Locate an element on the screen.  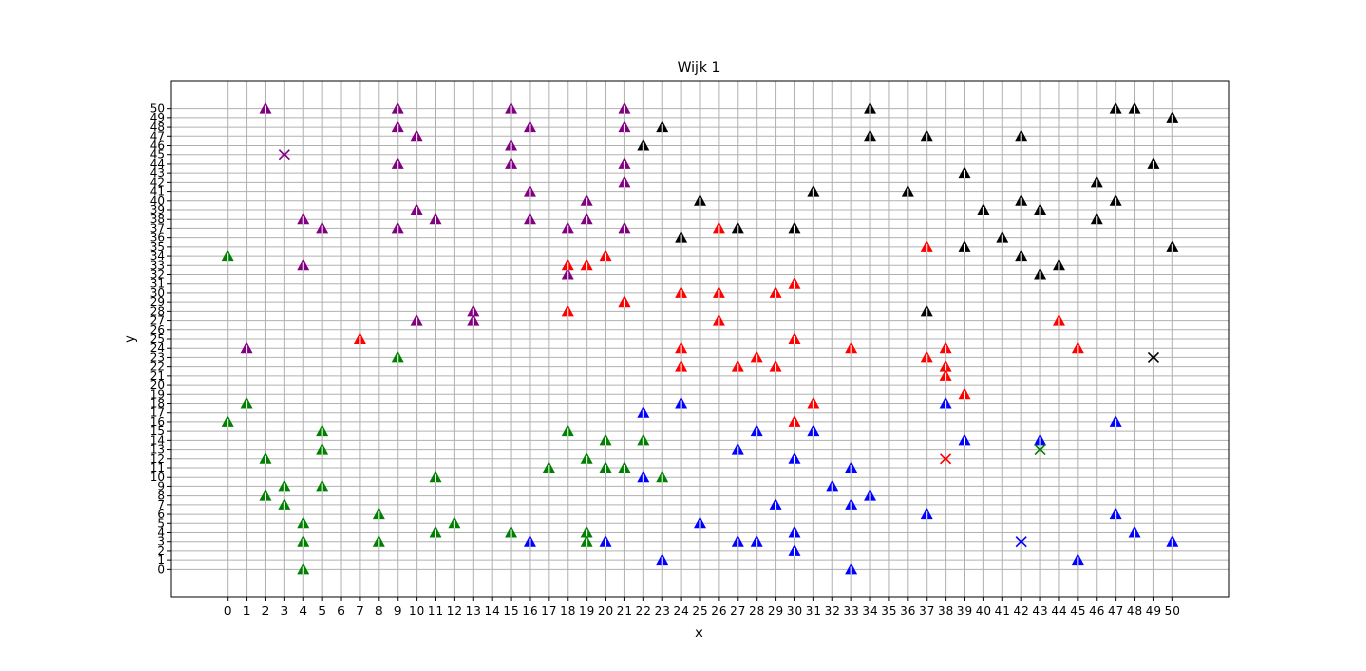
y-tick-label: 34 is located at coordinates (157, 256).